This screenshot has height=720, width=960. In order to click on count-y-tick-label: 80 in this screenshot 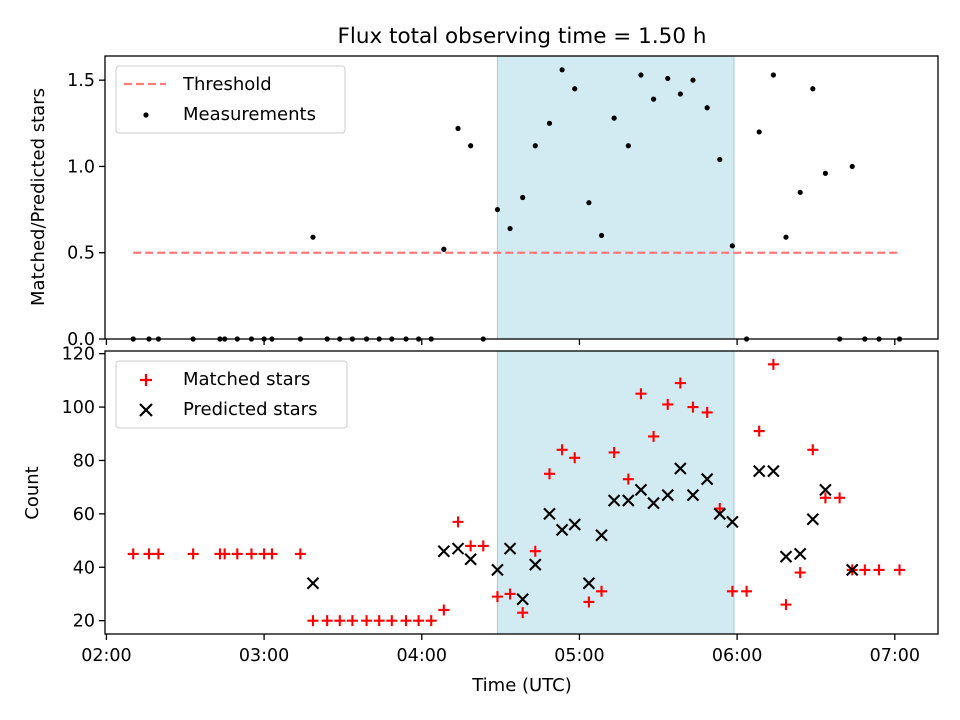, I will do `click(84, 461)`.